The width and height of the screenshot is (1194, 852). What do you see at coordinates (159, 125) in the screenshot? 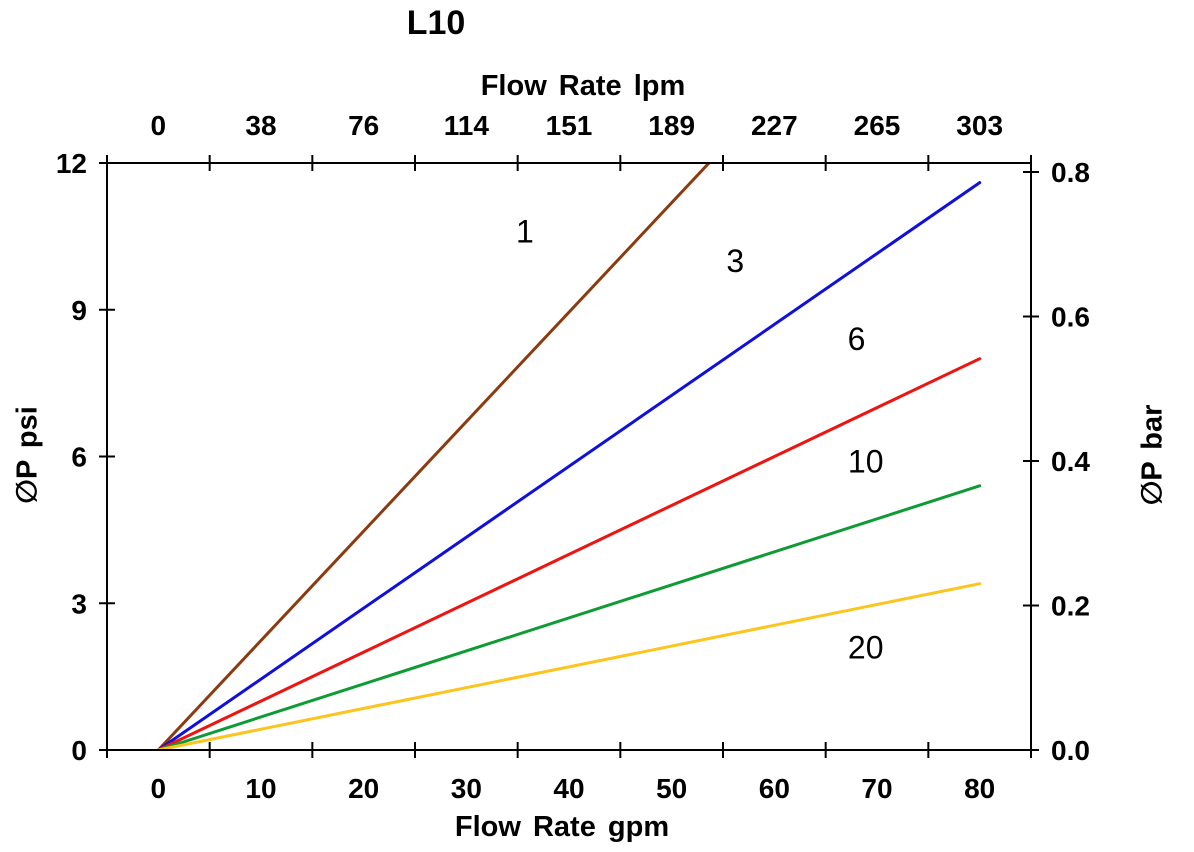
I see `x-tick-label-top: 0` at bounding box center [159, 125].